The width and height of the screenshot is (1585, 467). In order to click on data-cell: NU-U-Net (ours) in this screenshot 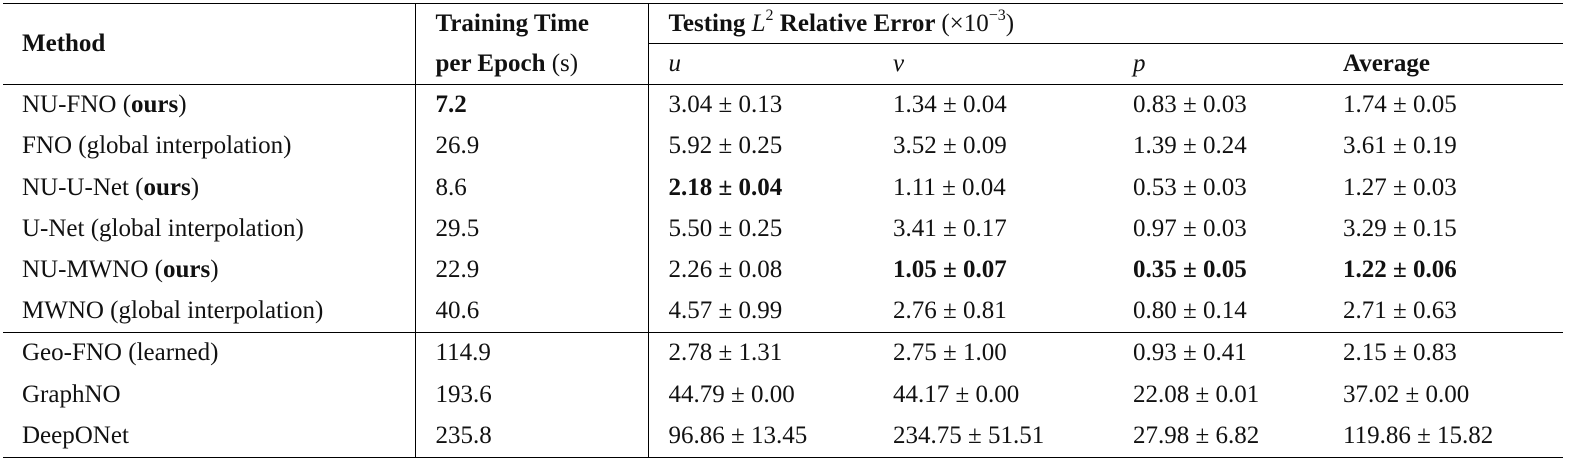, I will do `click(209, 188)`.